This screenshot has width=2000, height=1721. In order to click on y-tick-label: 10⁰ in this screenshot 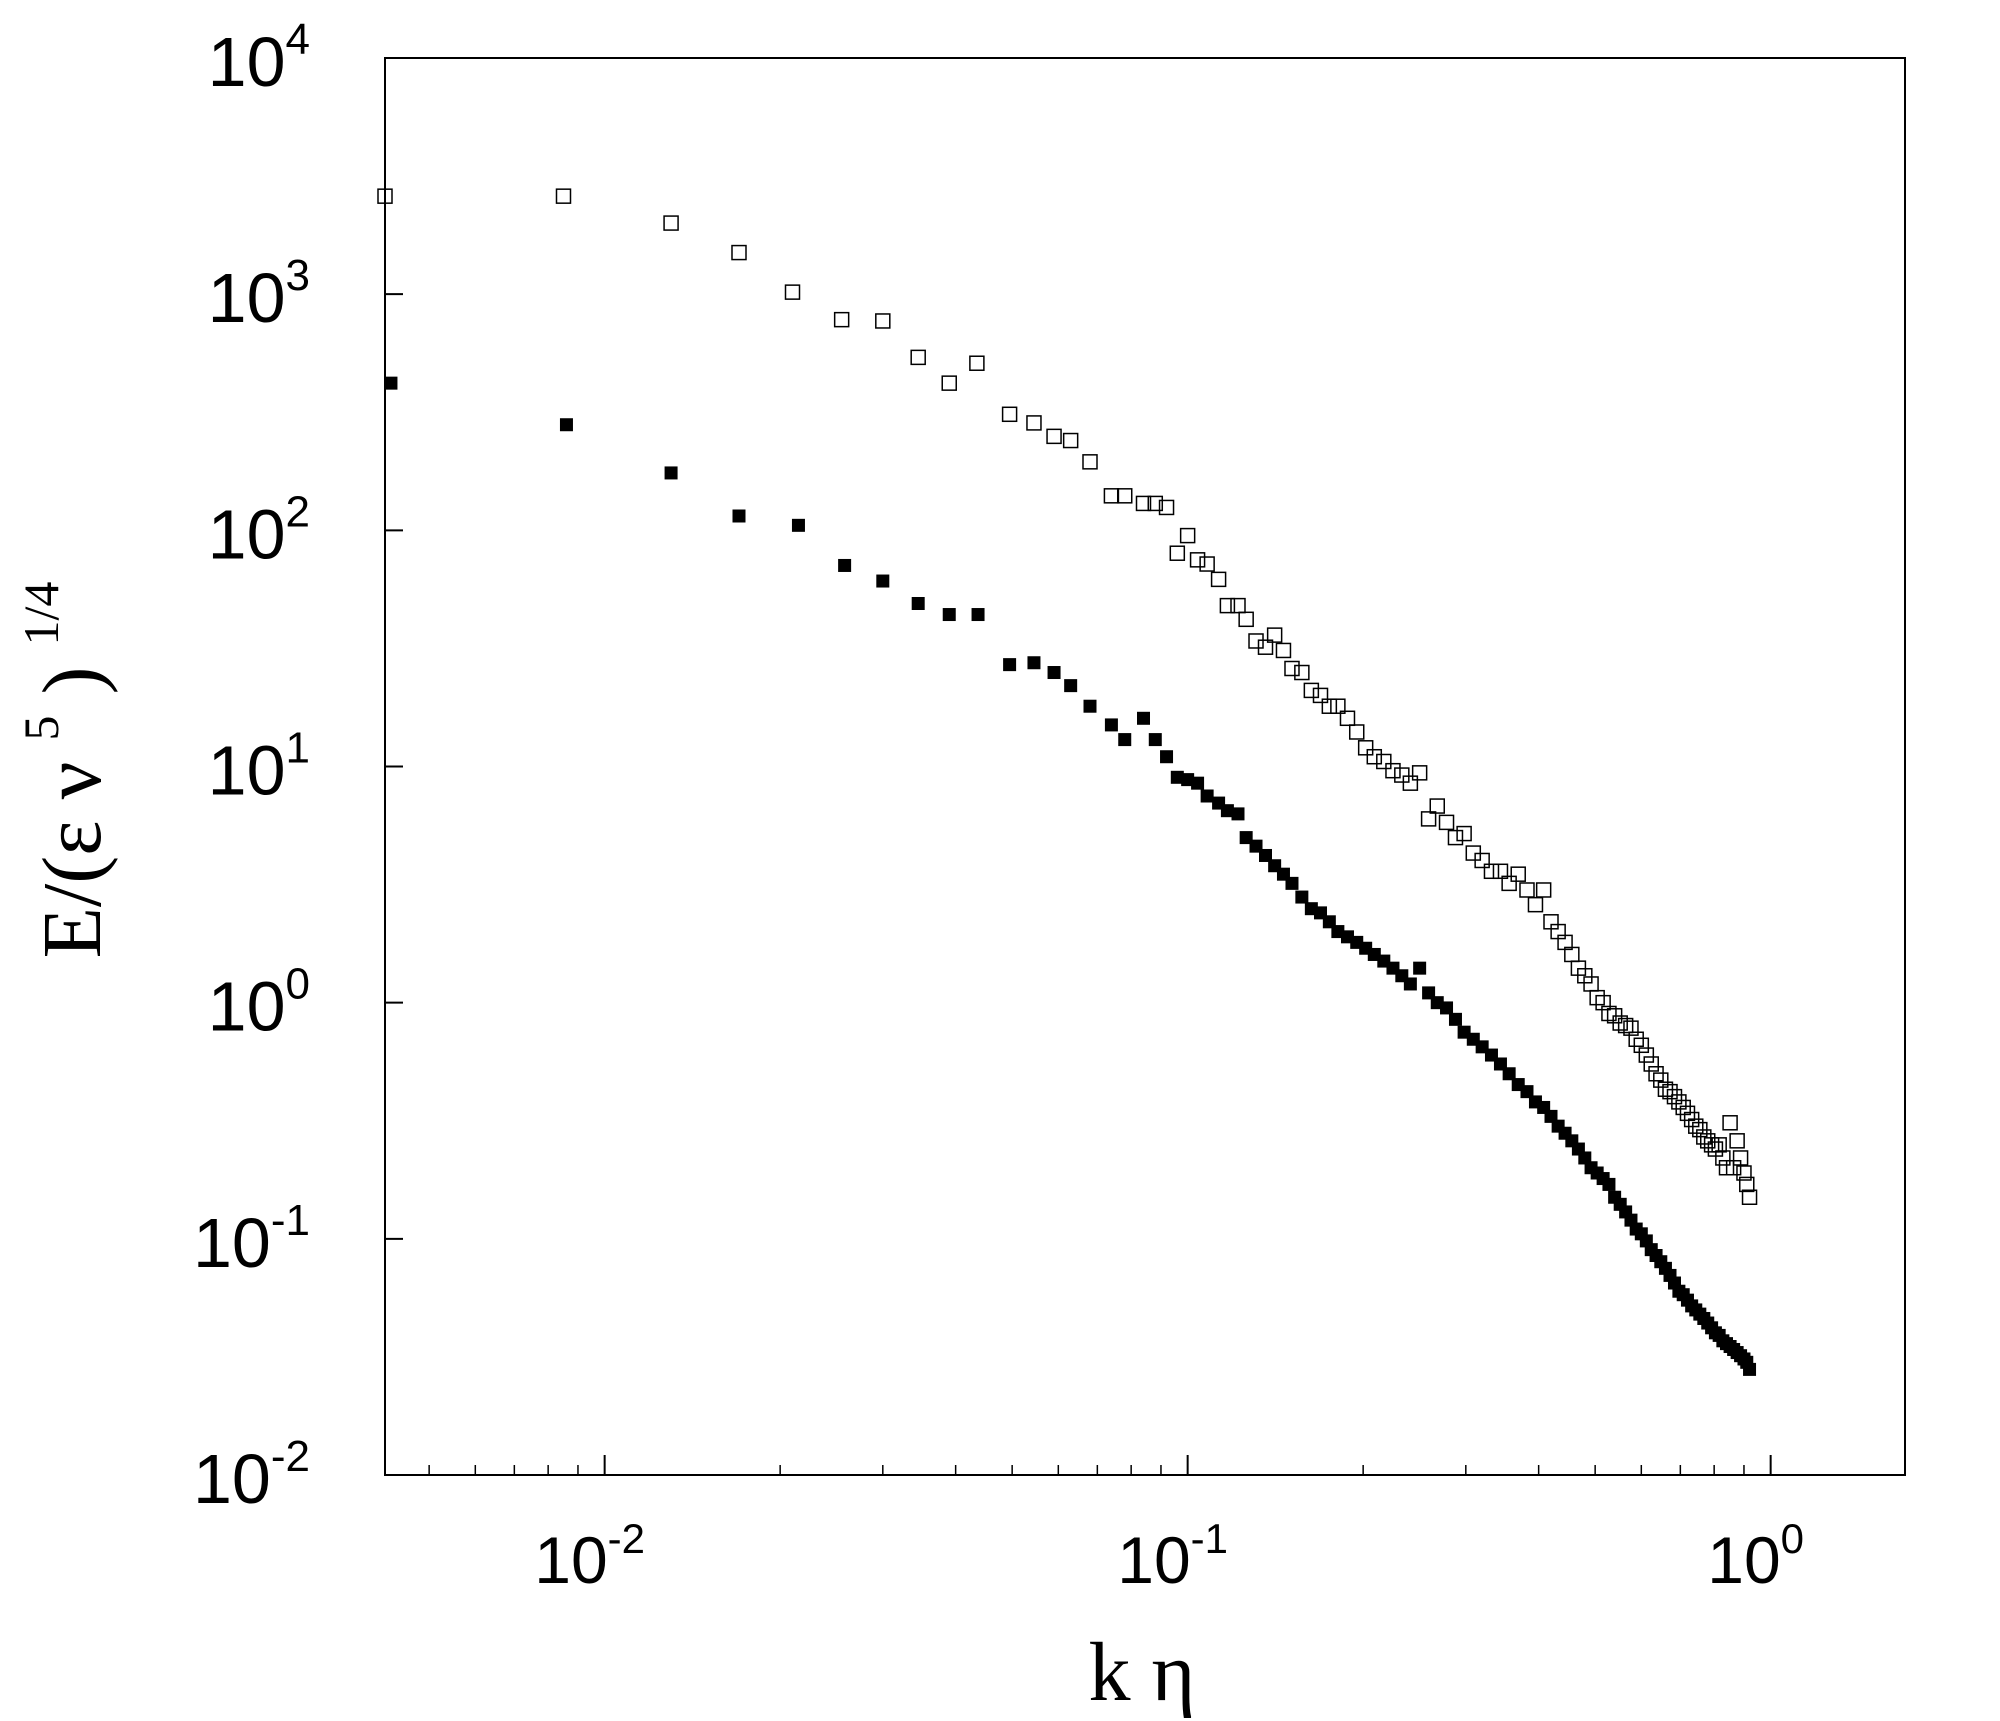, I will do `click(259, 1003)`.